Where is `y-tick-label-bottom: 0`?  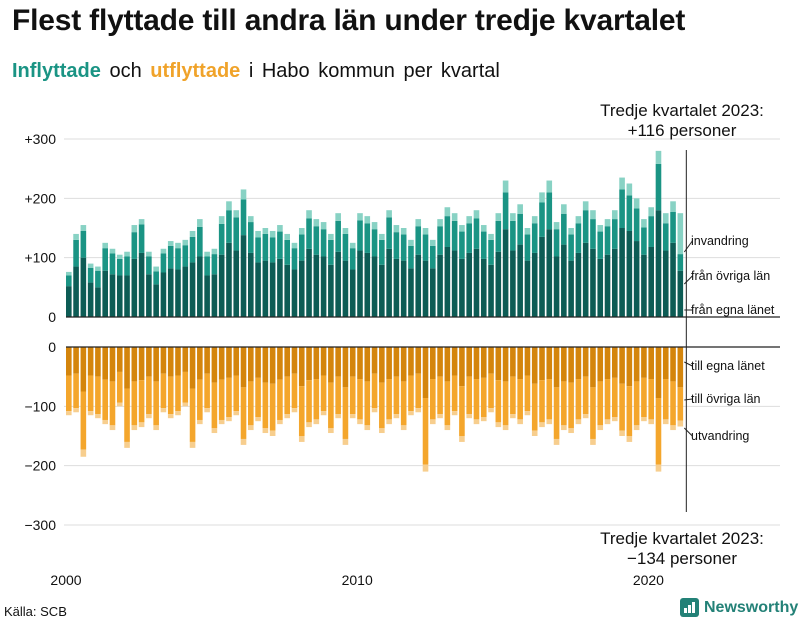
y-tick-label-bottom: 0 is located at coordinates (52, 347).